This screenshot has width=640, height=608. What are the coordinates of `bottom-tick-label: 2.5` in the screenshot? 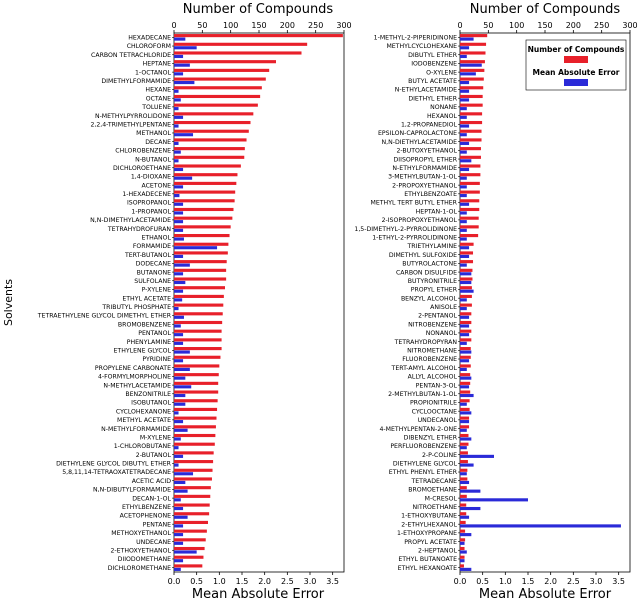 It's located at (573, 581).